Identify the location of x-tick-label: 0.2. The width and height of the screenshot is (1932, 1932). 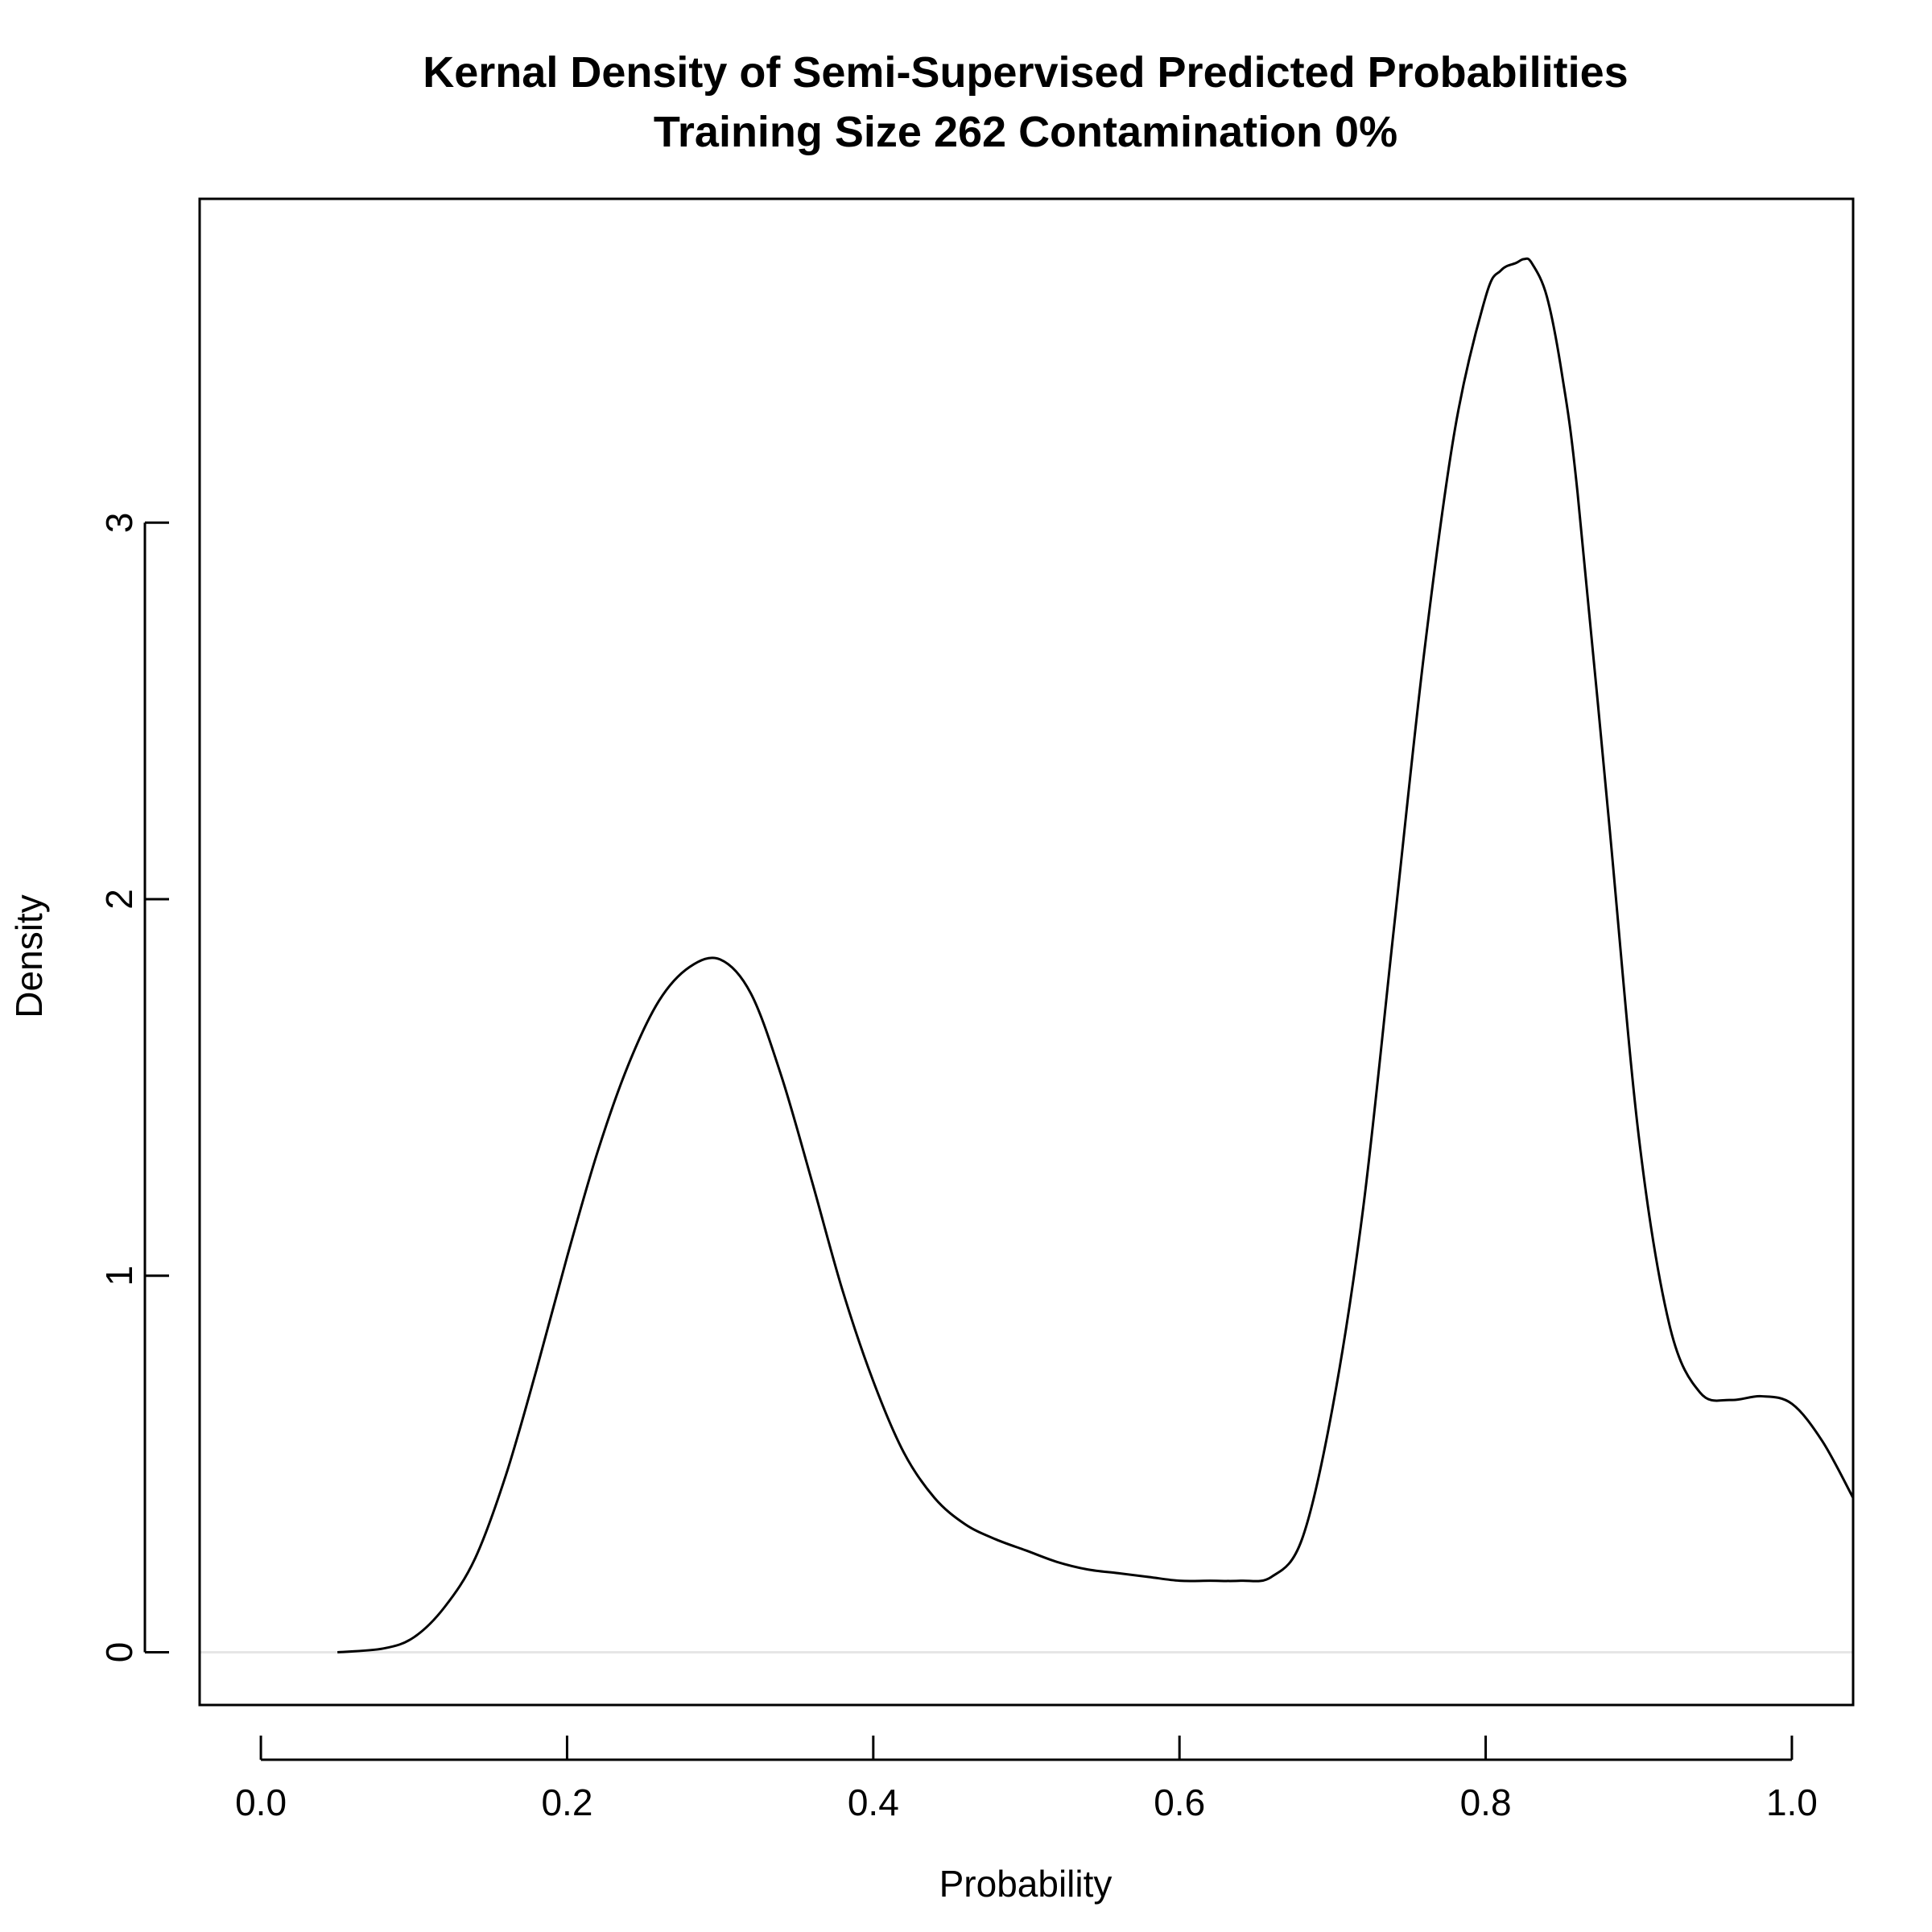
(566, 1802).